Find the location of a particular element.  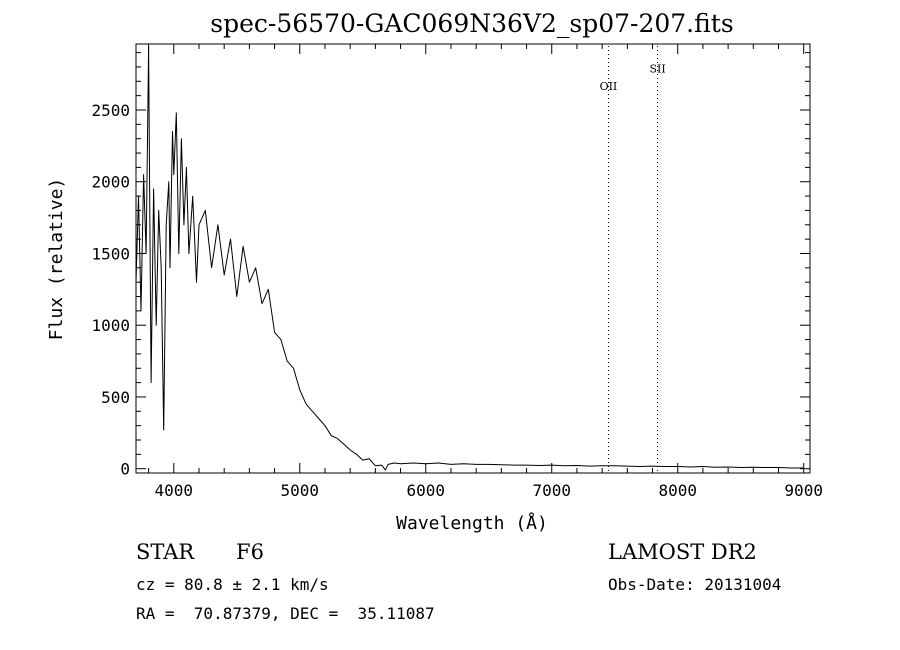

x-tick-label: 8000 is located at coordinates (677, 490).